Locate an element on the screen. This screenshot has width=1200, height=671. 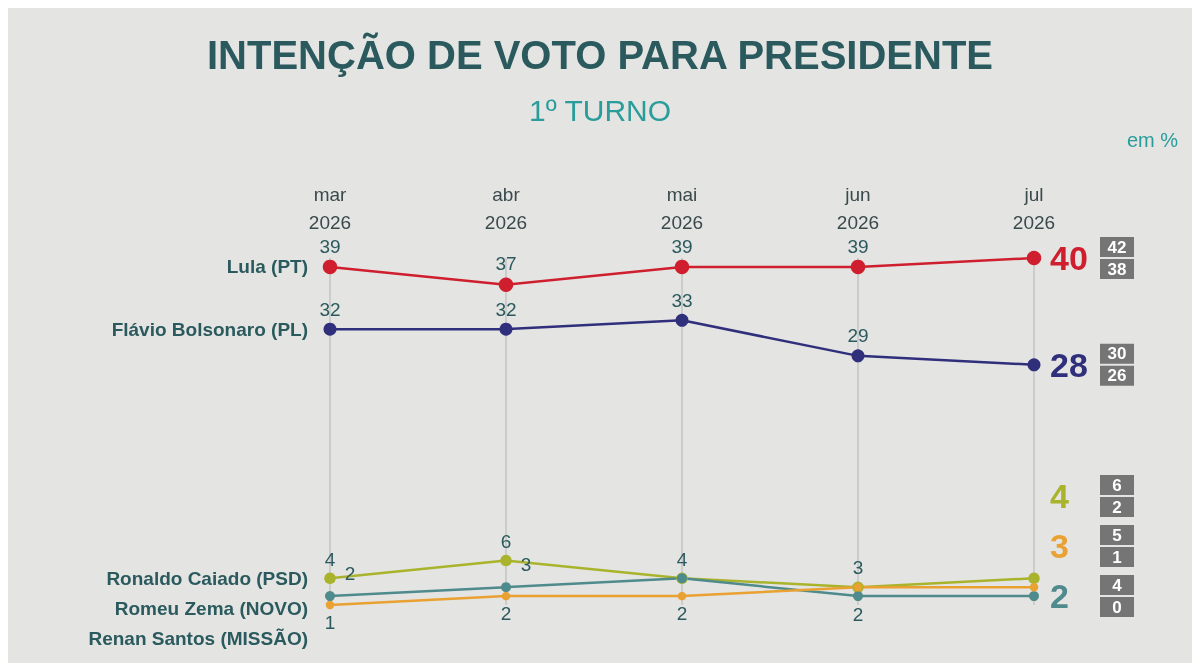
series-label: Ronaldo Caiado (PSD) is located at coordinates (207, 578).